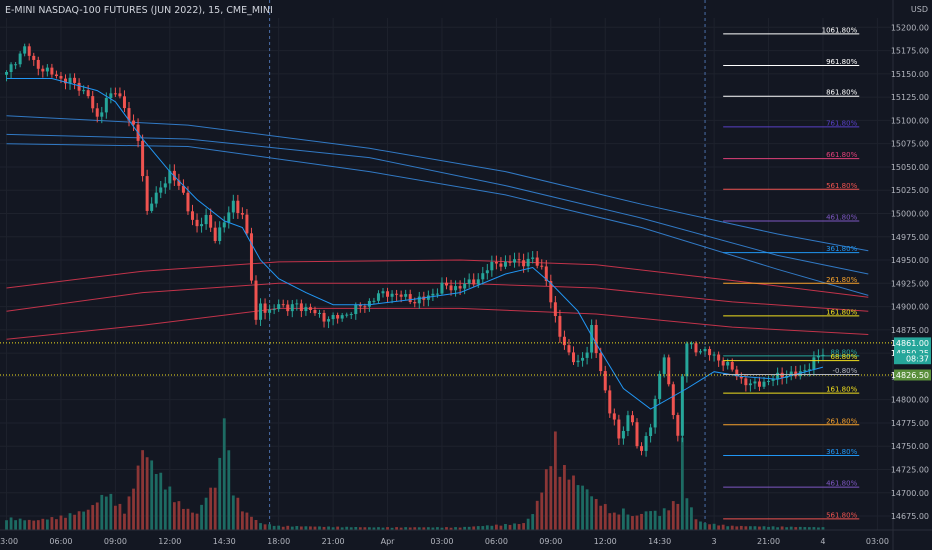 The image size is (932, 550). What do you see at coordinates (910, 400) in the screenshot?
I see `y-tick-label: 14800.00` at bounding box center [910, 400].